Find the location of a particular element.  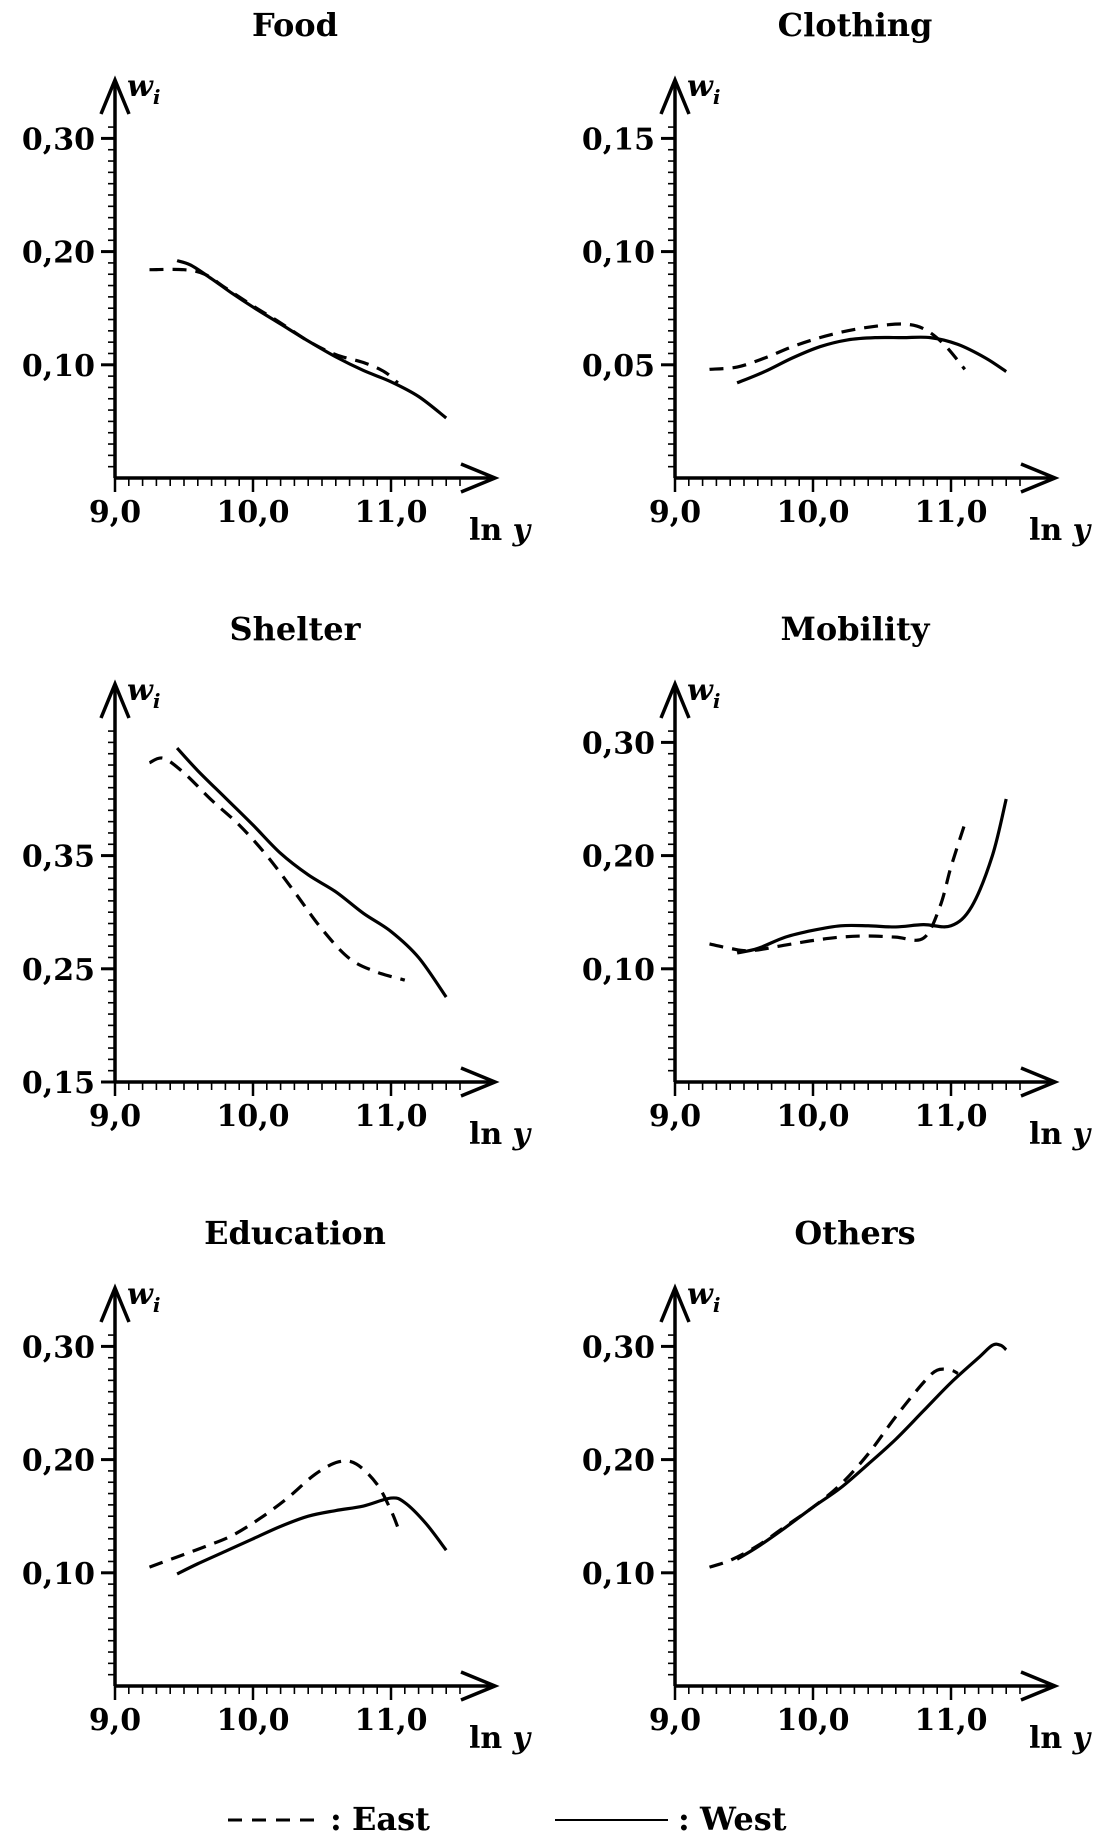

legend-west-label: West is located at coordinates (743, 1819).